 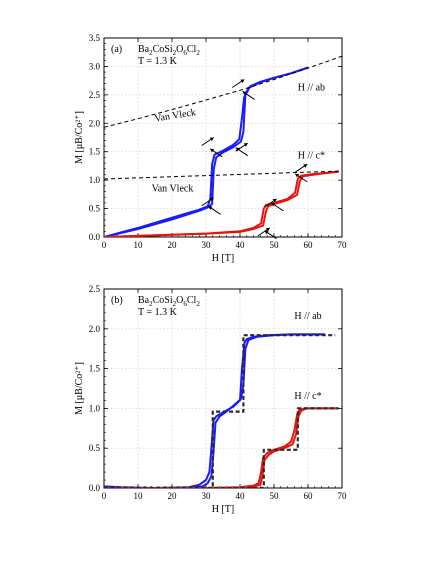 I want to click on panel-label: (a), so click(x=116, y=49).